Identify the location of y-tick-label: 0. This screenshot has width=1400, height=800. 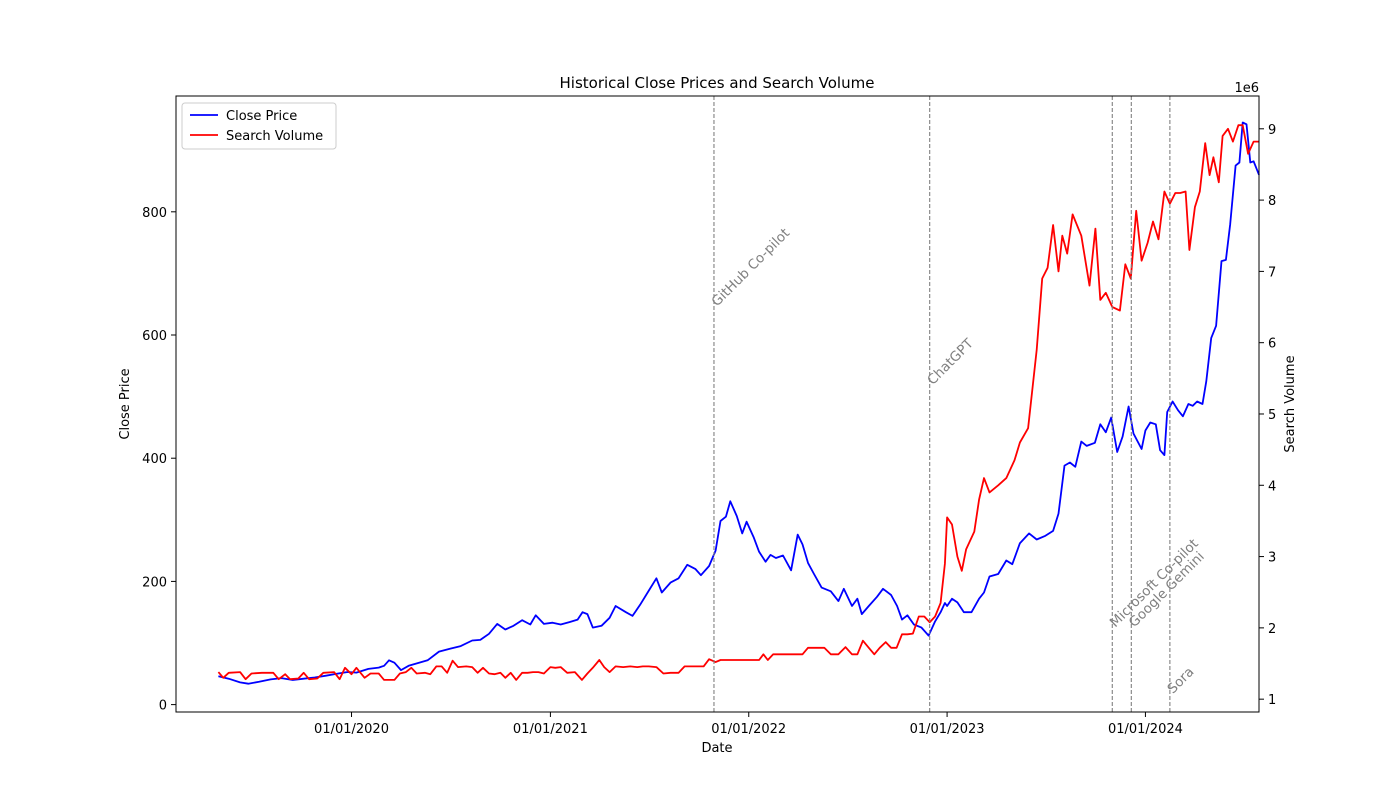
(163, 706).